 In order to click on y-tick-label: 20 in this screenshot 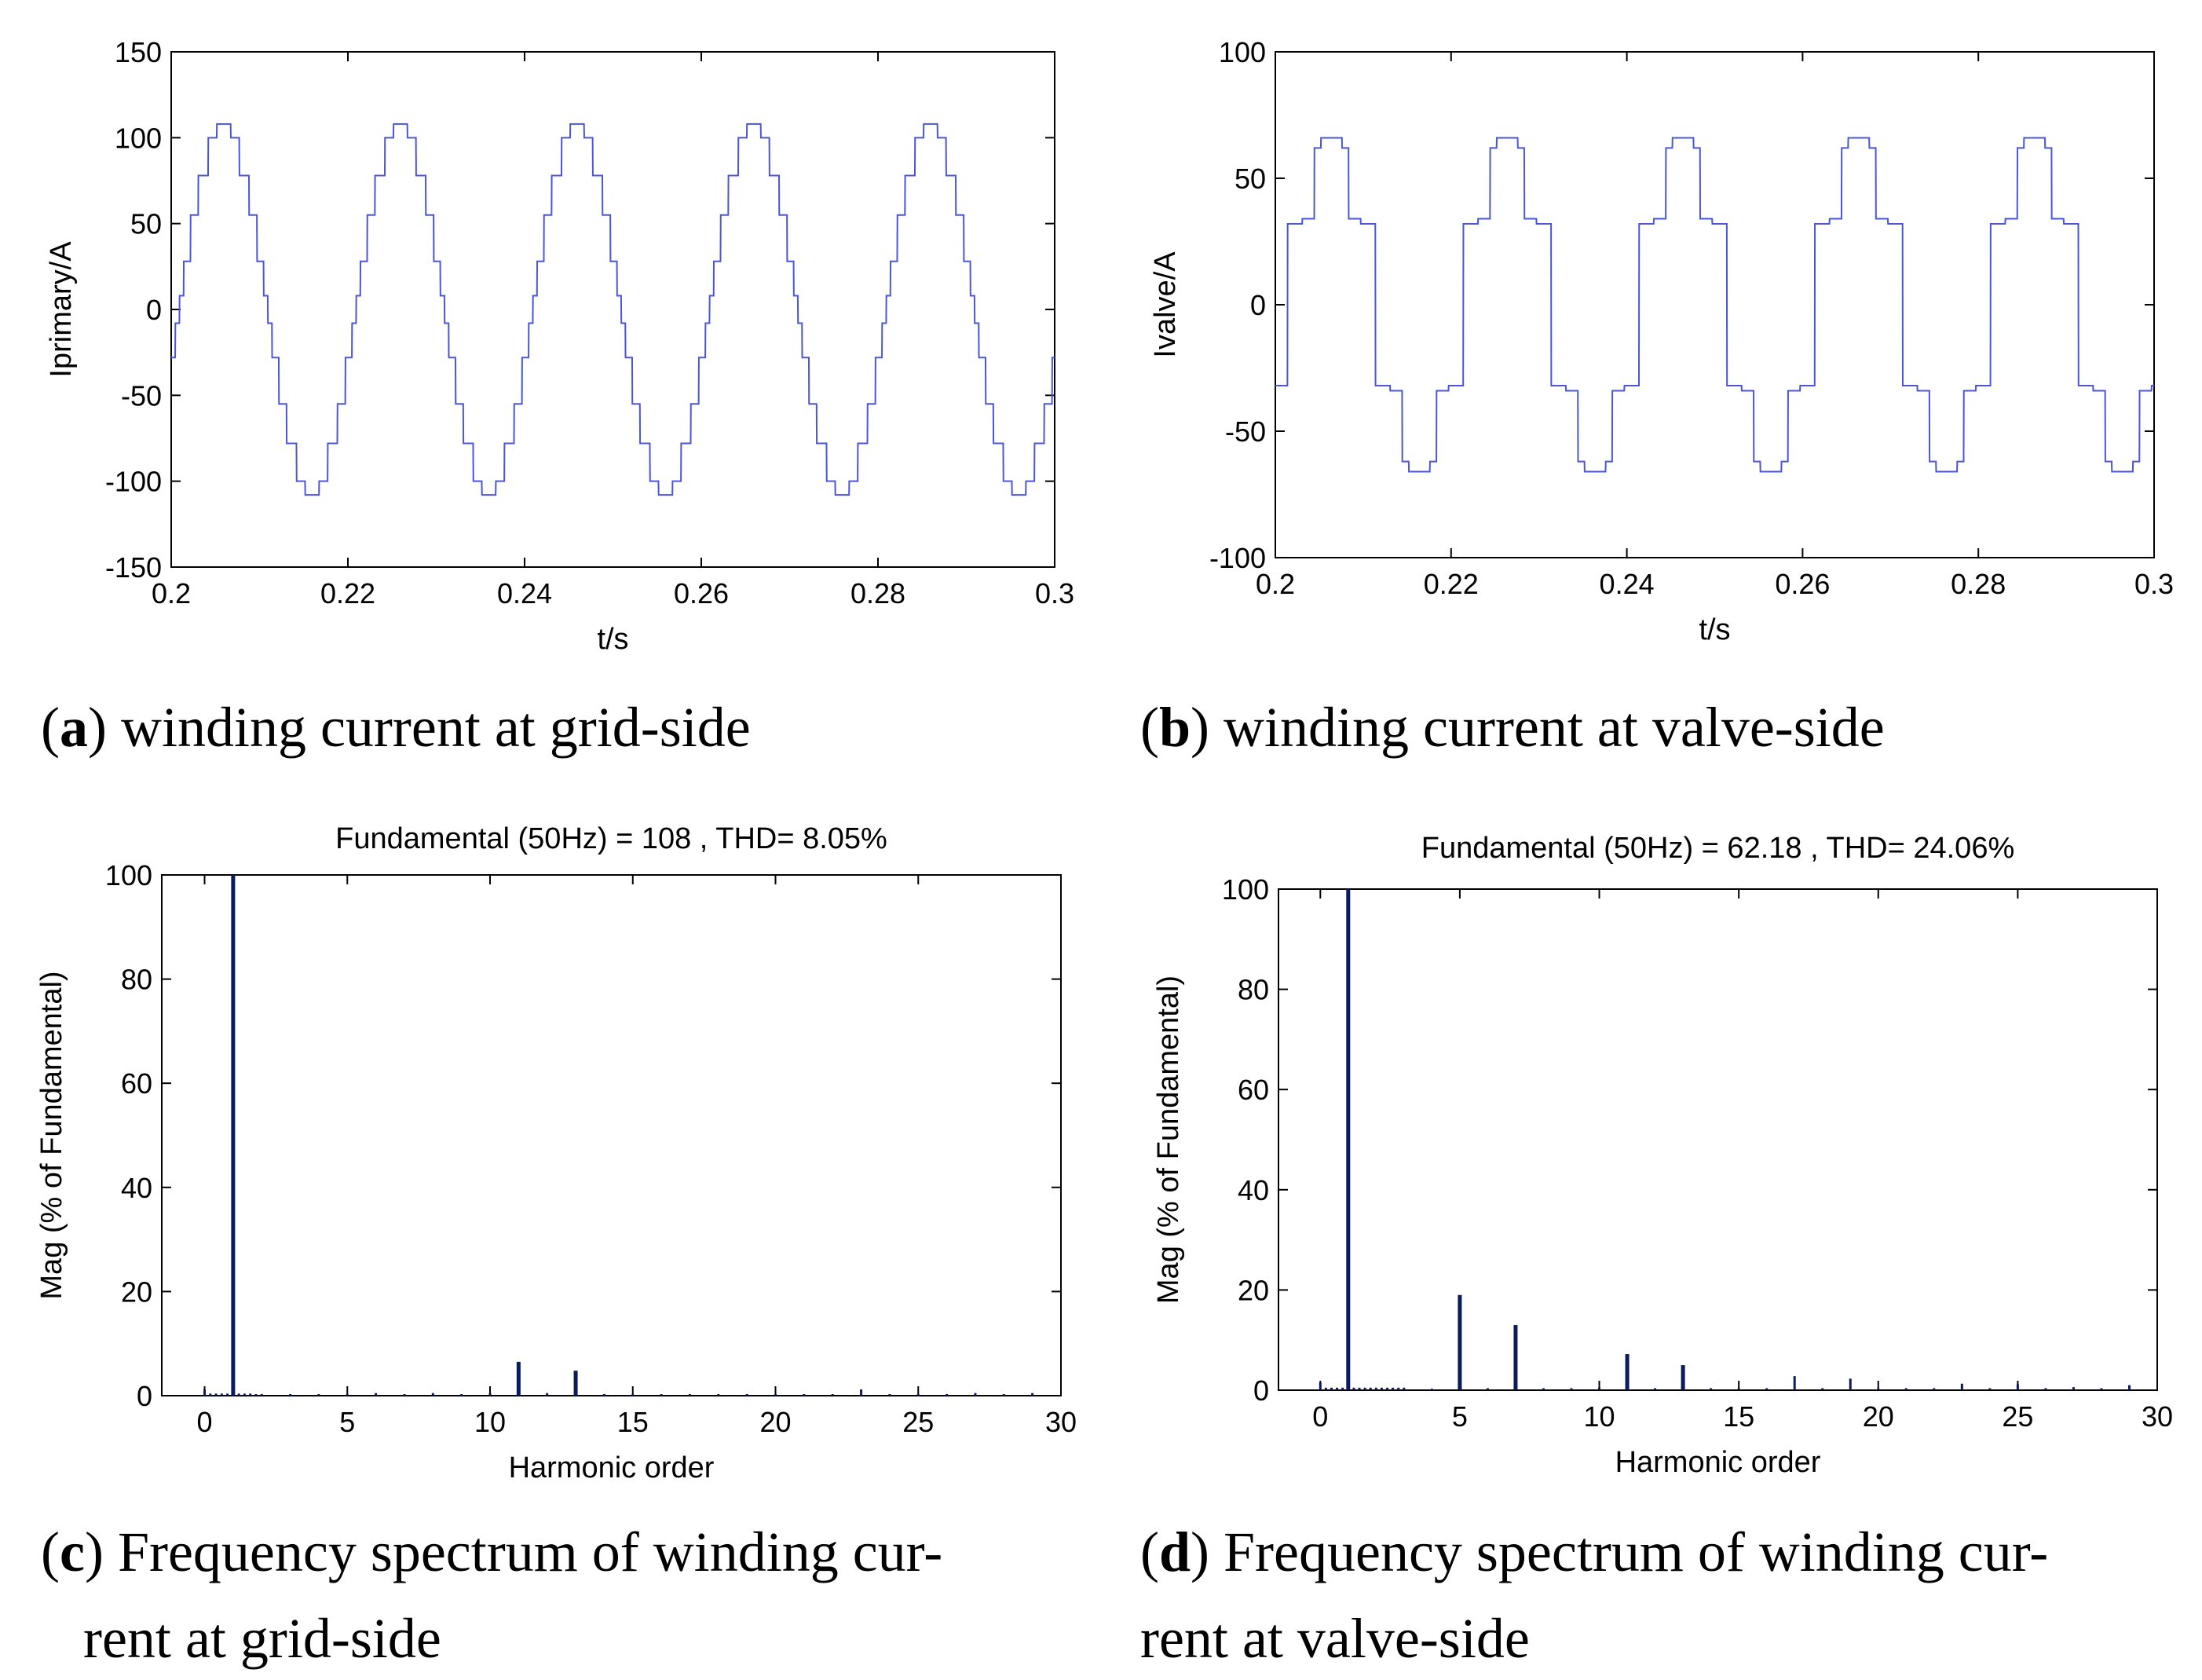, I will do `click(1253, 1290)`.